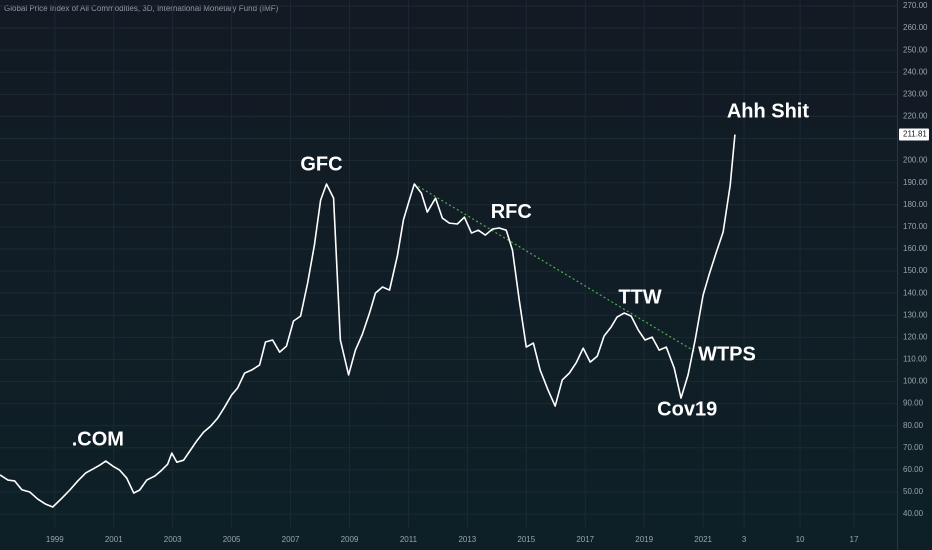  I want to click on y-tick-label: 50.00, so click(913, 491).